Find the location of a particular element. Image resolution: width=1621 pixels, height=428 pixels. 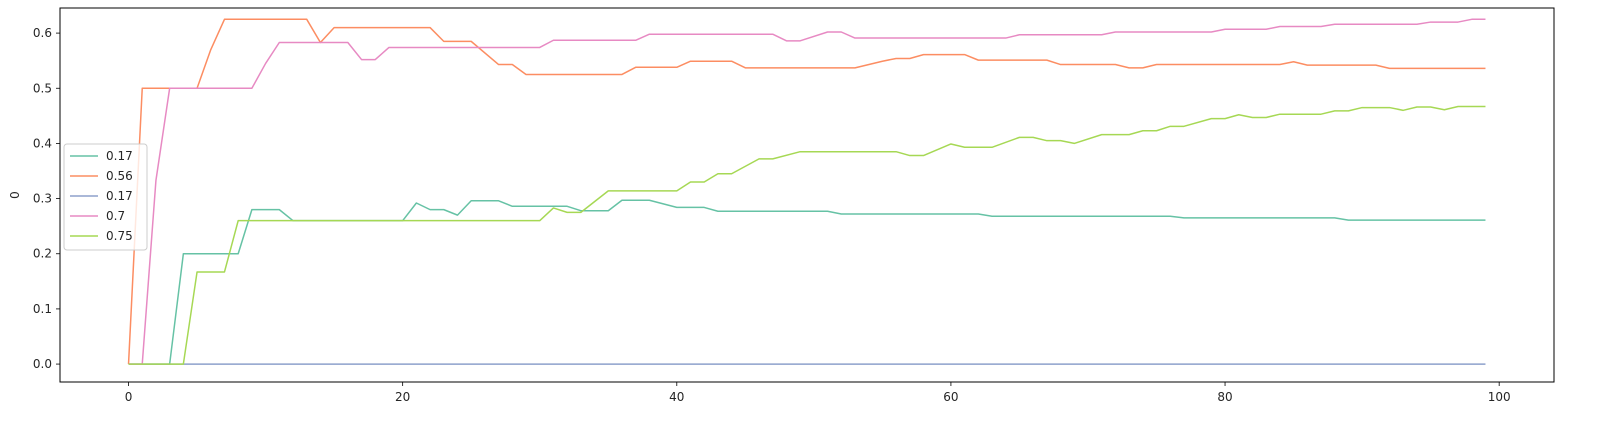

x-tick-label: 0 is located at coordinates (129, 397).